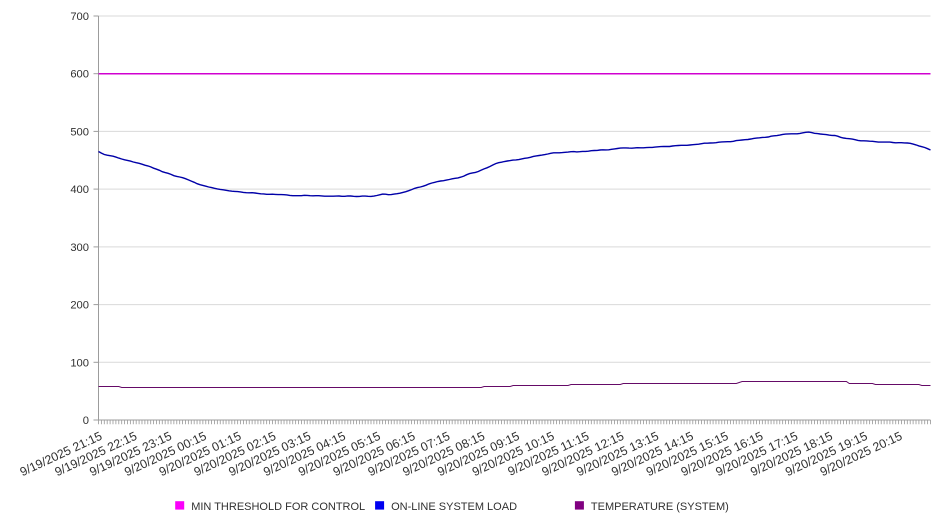 This screenshot has width=946, height=531. What do you see at coordinates (79, 17) in the screenshot?
I see `svg-text: 700` at bounding box center [79, 17].